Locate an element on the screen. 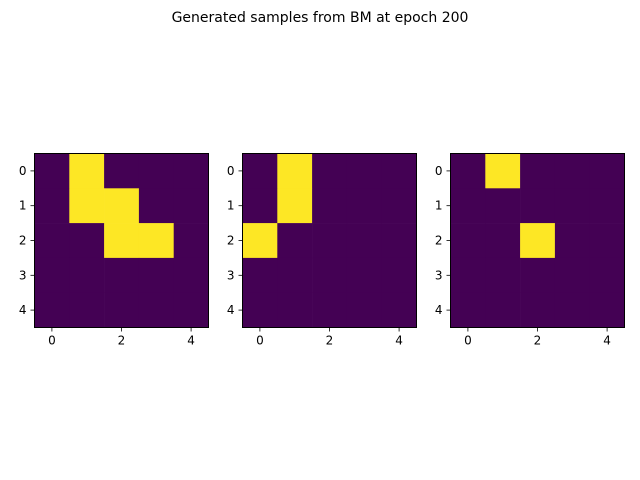 This screenshot has width=640, height=480. heatmap-panel-3: 0 2 4 0 1 2 3 4 is located at coordinates (530, 250).